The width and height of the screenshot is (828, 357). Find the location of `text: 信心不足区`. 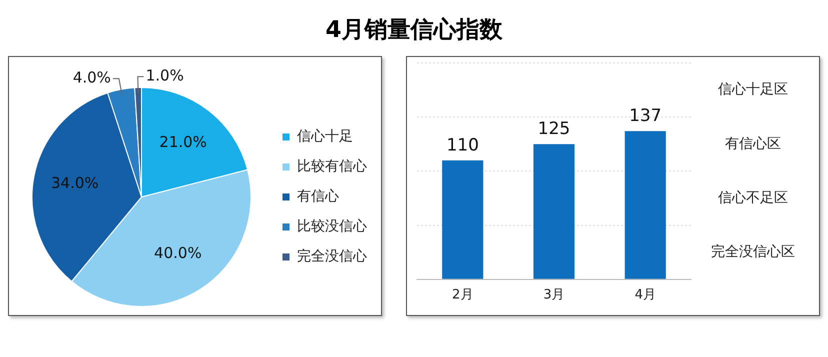

text: 信心不足区 is located at coordinates (753, 198).